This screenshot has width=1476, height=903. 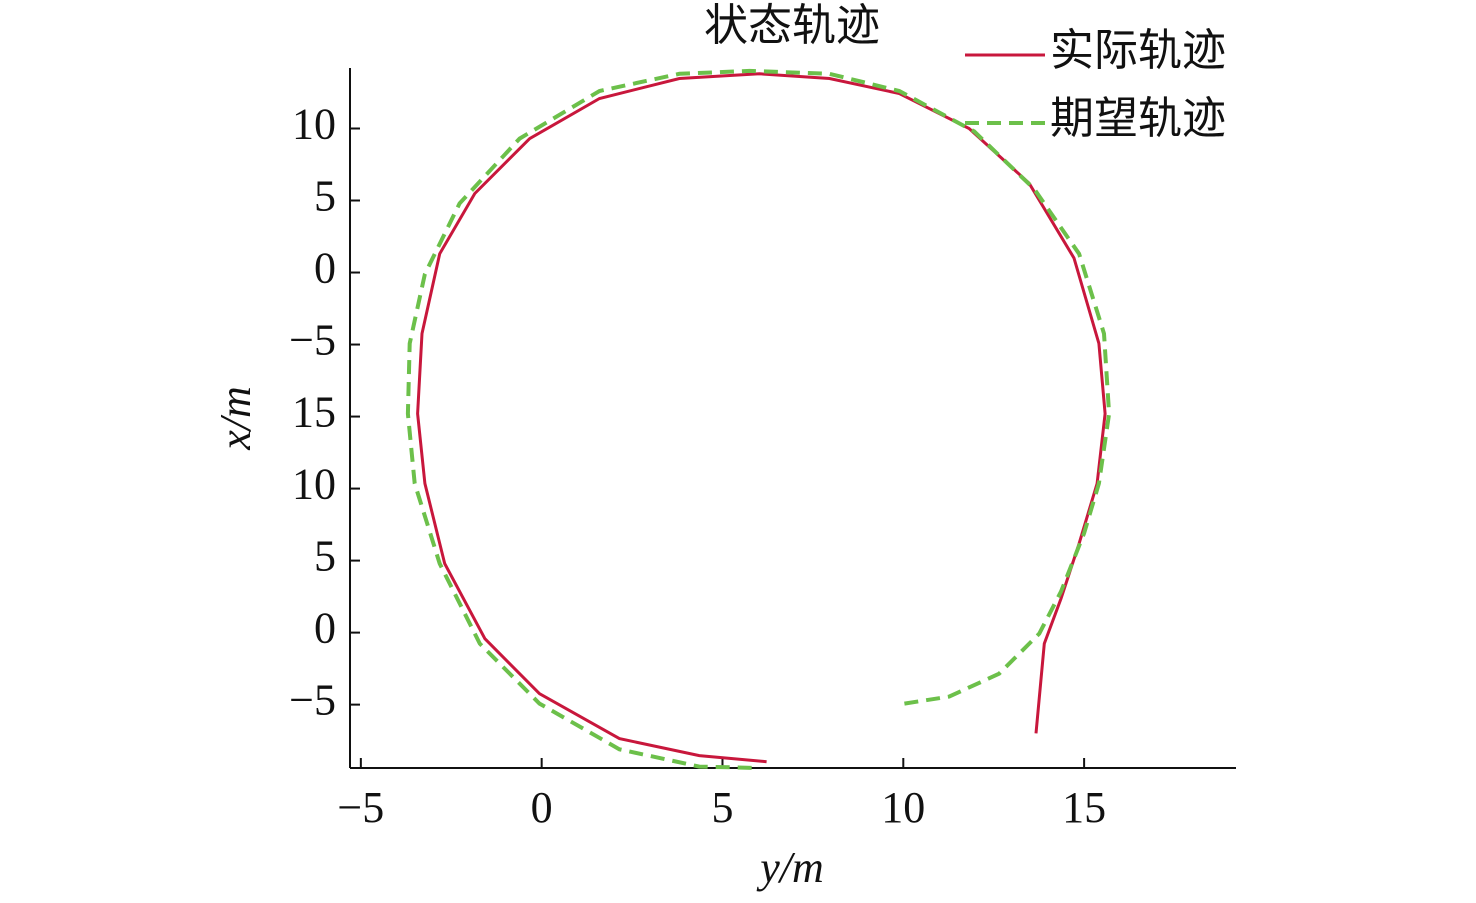 I want to click on x-axis-label: y/m, so click(x=790, y=867).